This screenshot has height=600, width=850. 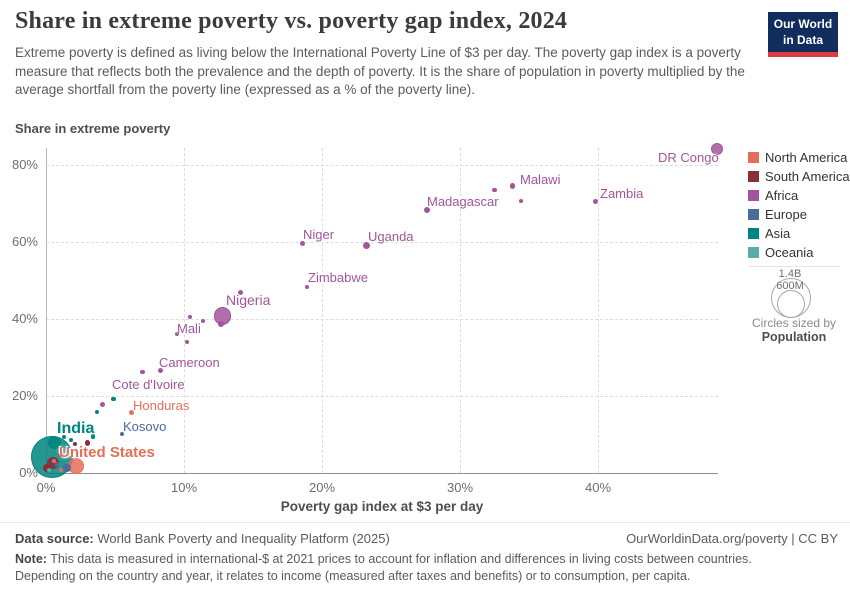 I want to click on size-legend-caption: Circles sized by, so click(x=794, y=323).